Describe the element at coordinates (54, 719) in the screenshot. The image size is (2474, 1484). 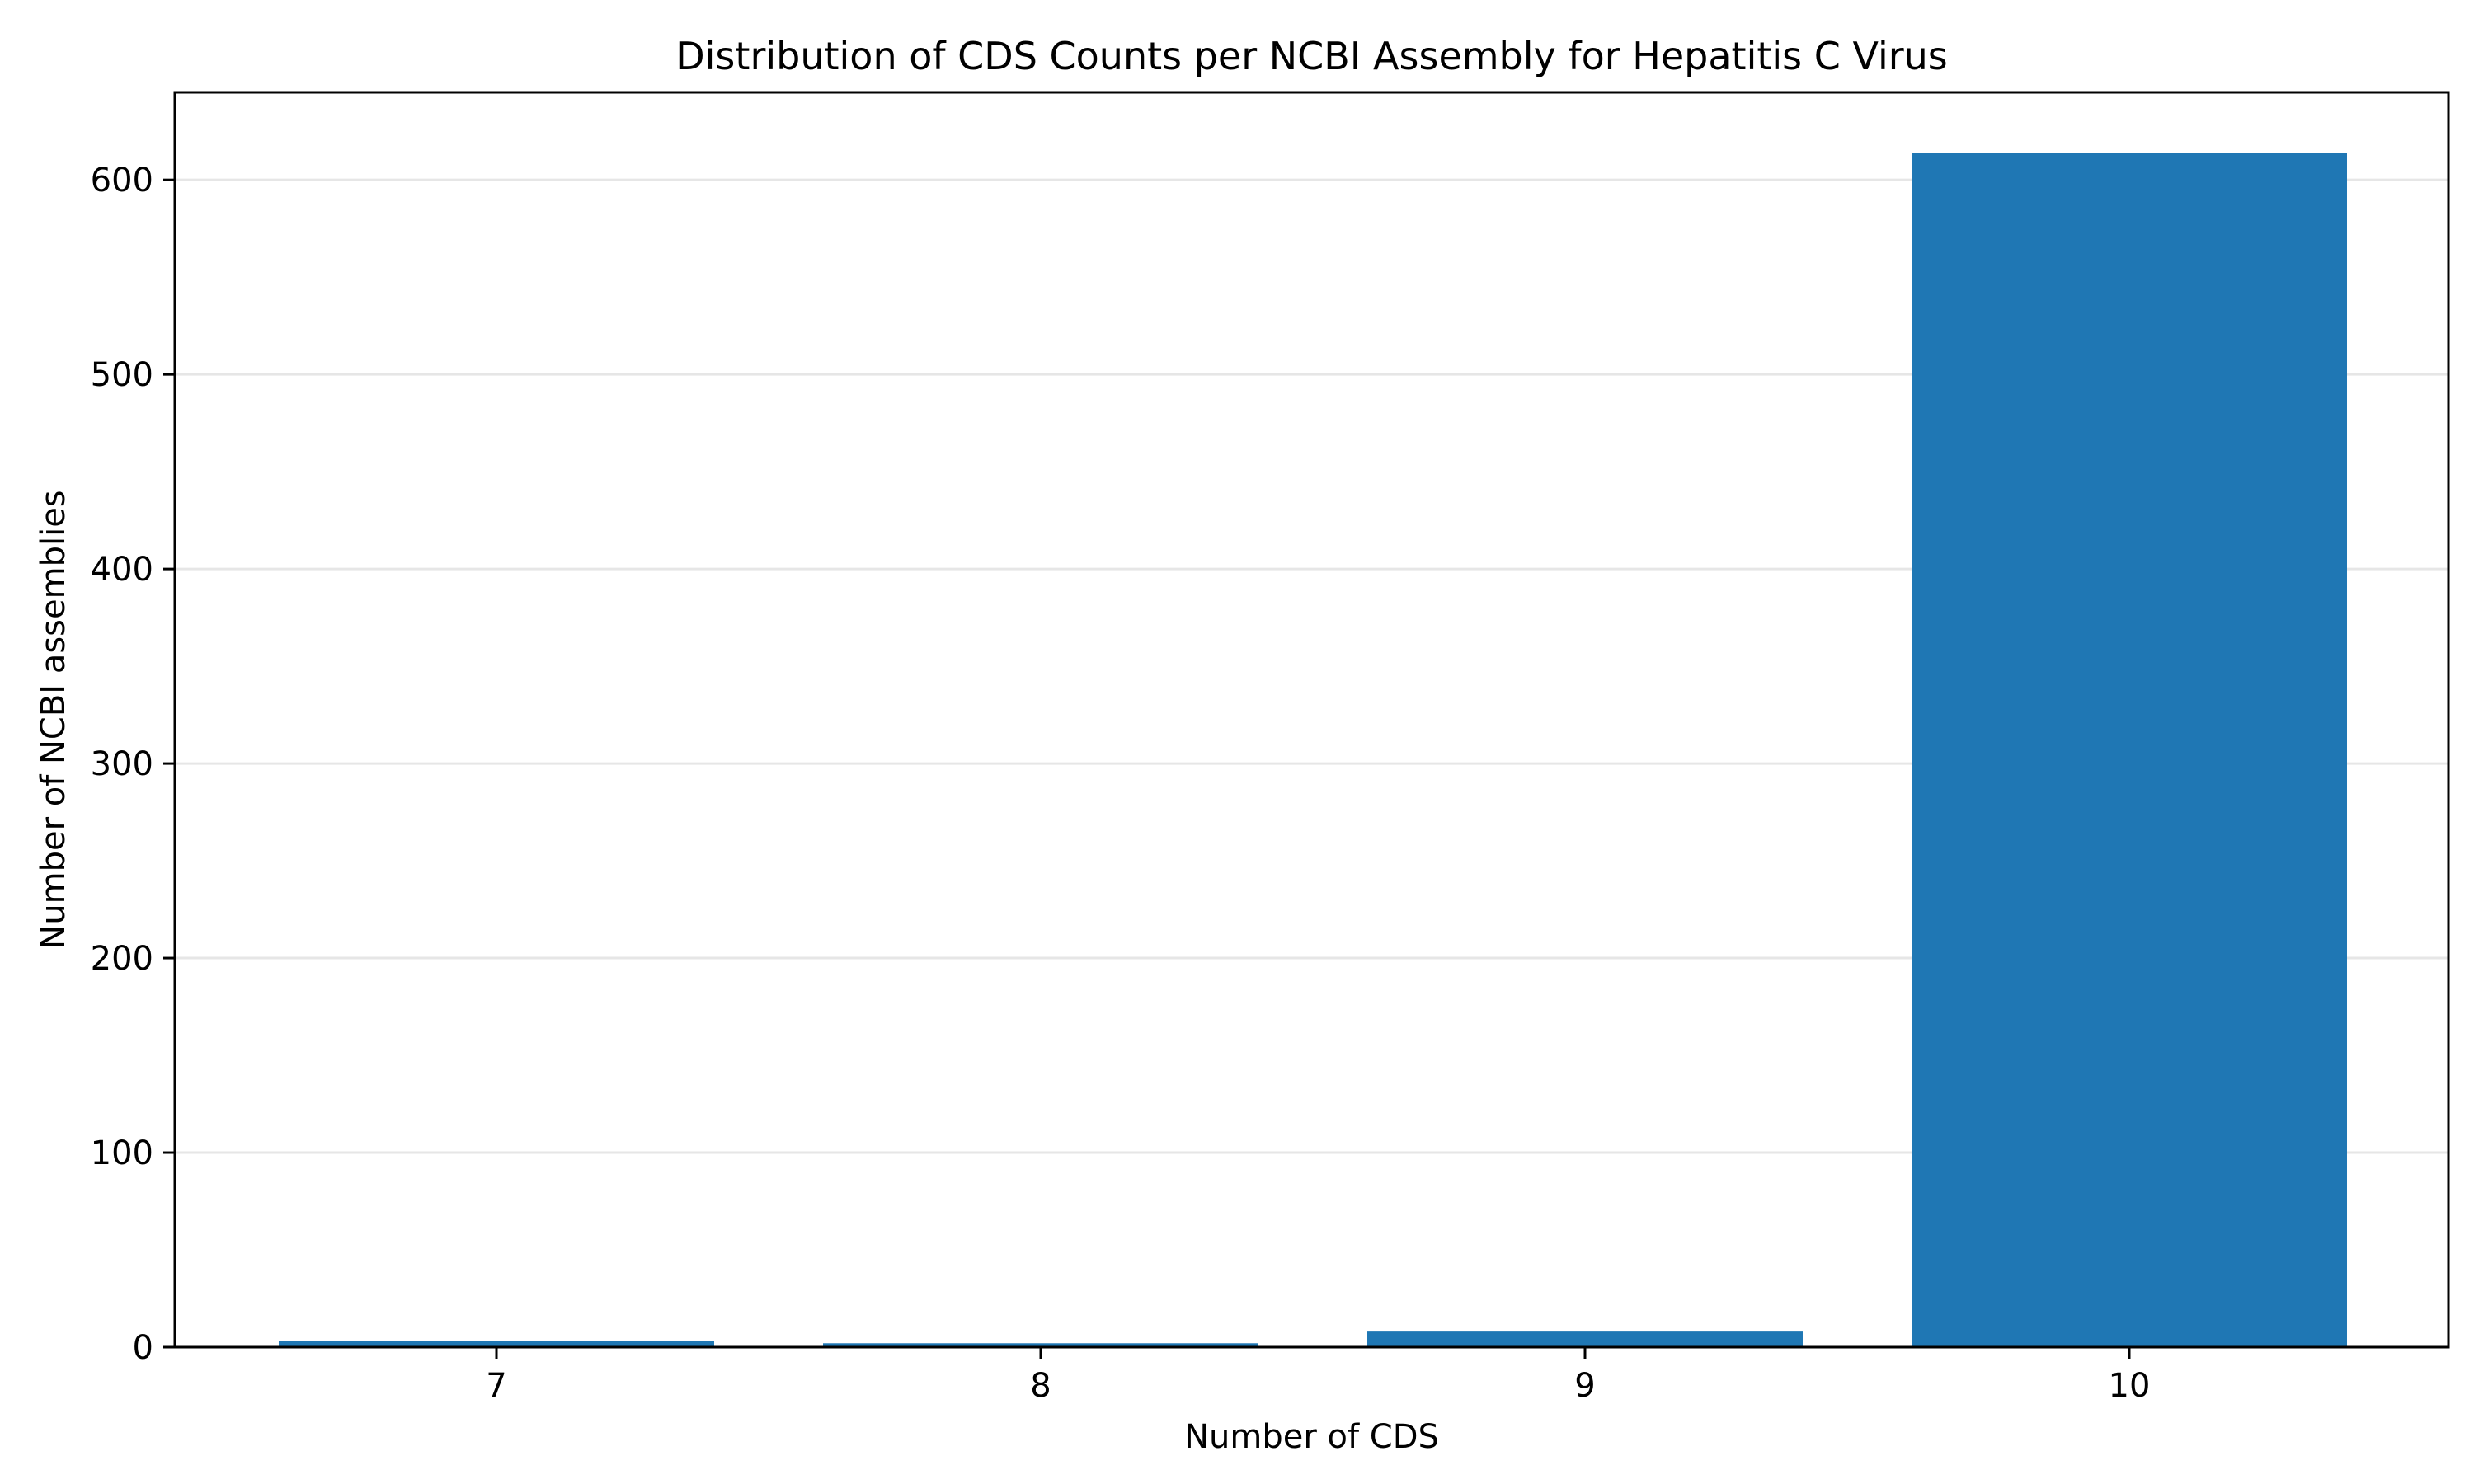
I see `y-axis-label: Number of NCBI assemblies` at that location.